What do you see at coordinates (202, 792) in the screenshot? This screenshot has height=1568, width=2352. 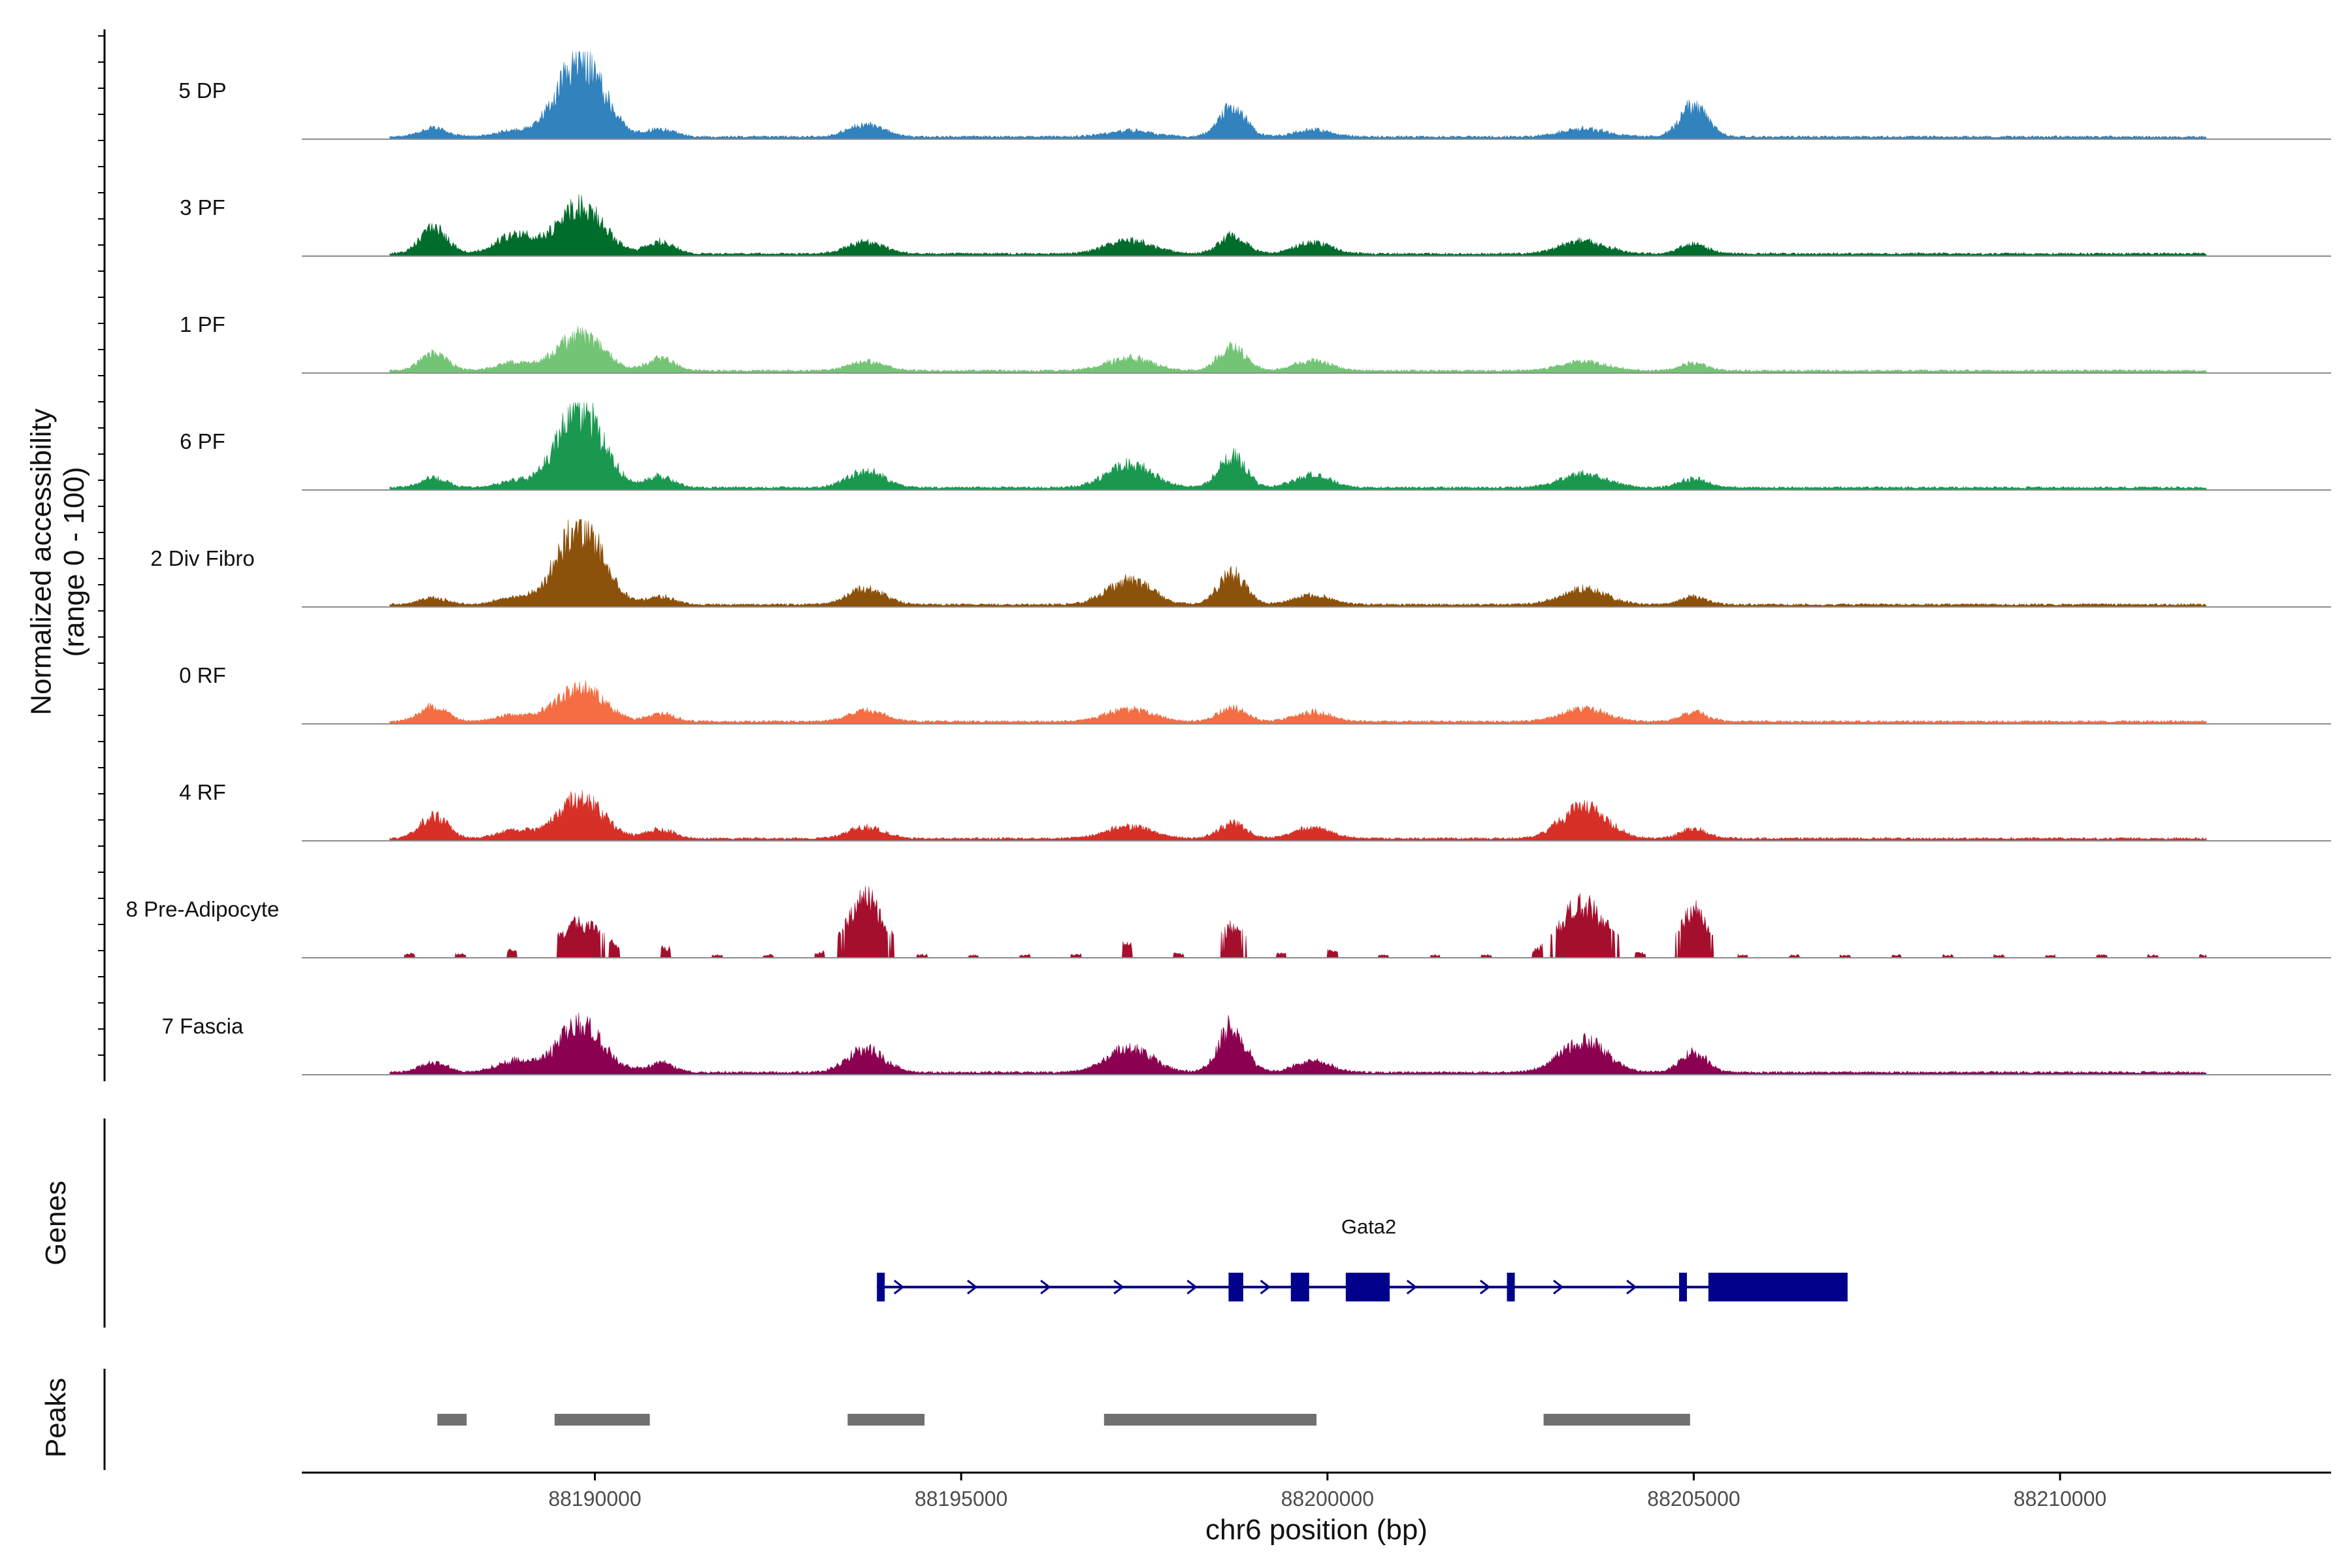 I see `track-label: 4 RF` at bounding box center [202, 792].